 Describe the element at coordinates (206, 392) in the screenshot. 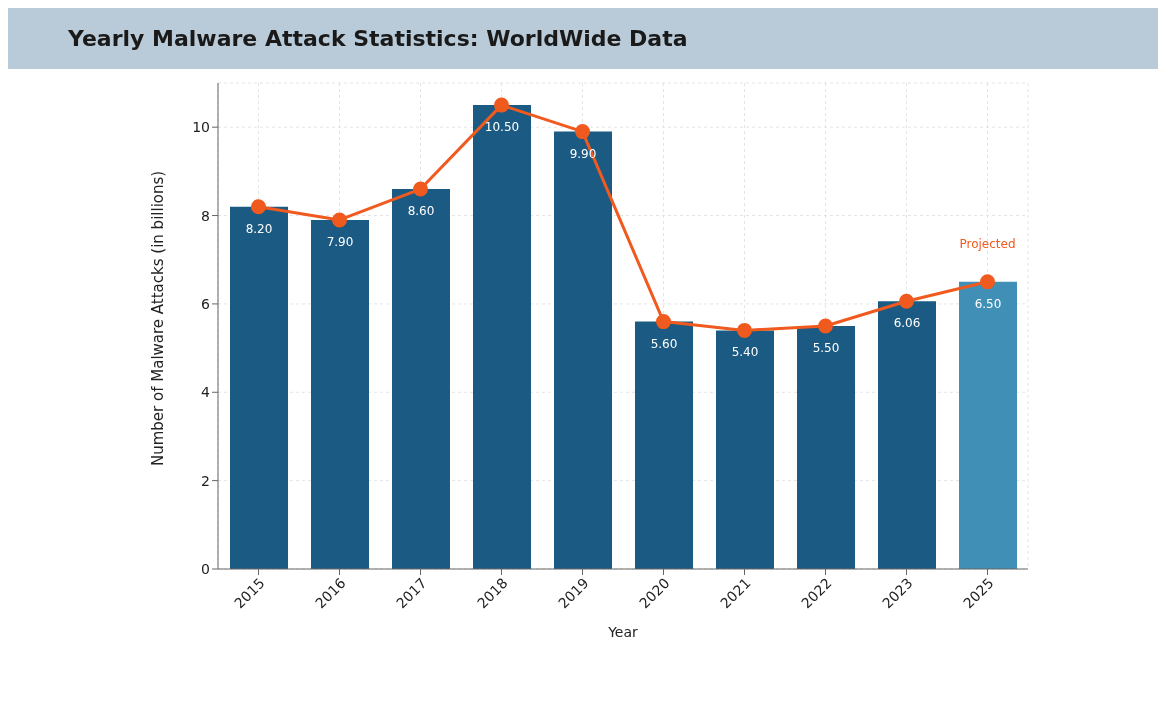

I see `y-tick-label: 4` at that location.